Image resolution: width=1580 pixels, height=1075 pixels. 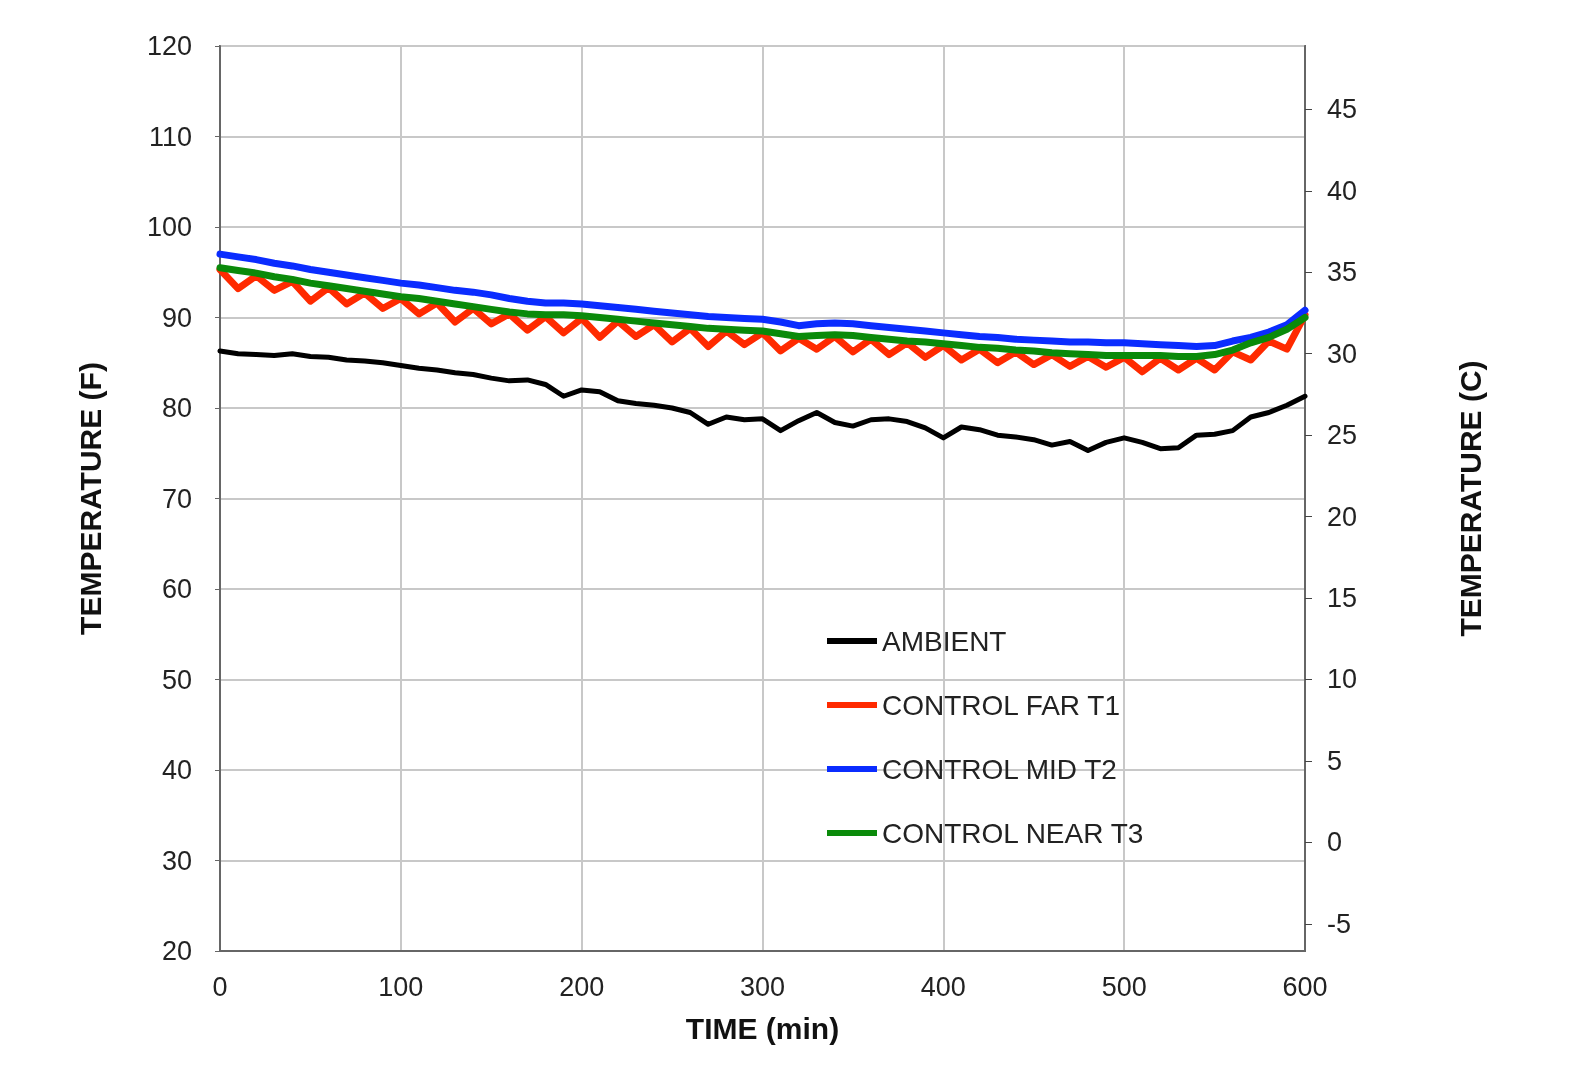 I want to click on y2-tick-label: 30, so click(x=1342, y=353).